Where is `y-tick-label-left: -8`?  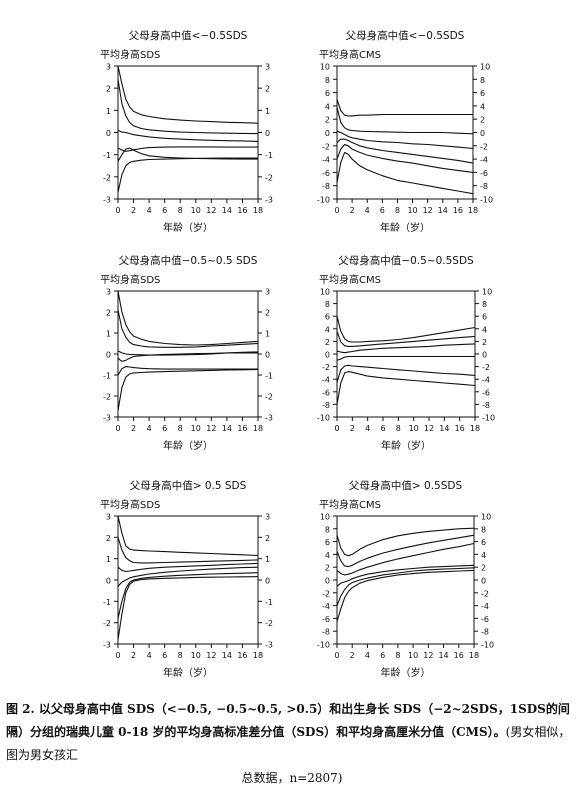
y-tick-label-left: -8 is located at coordinates (326, 405).